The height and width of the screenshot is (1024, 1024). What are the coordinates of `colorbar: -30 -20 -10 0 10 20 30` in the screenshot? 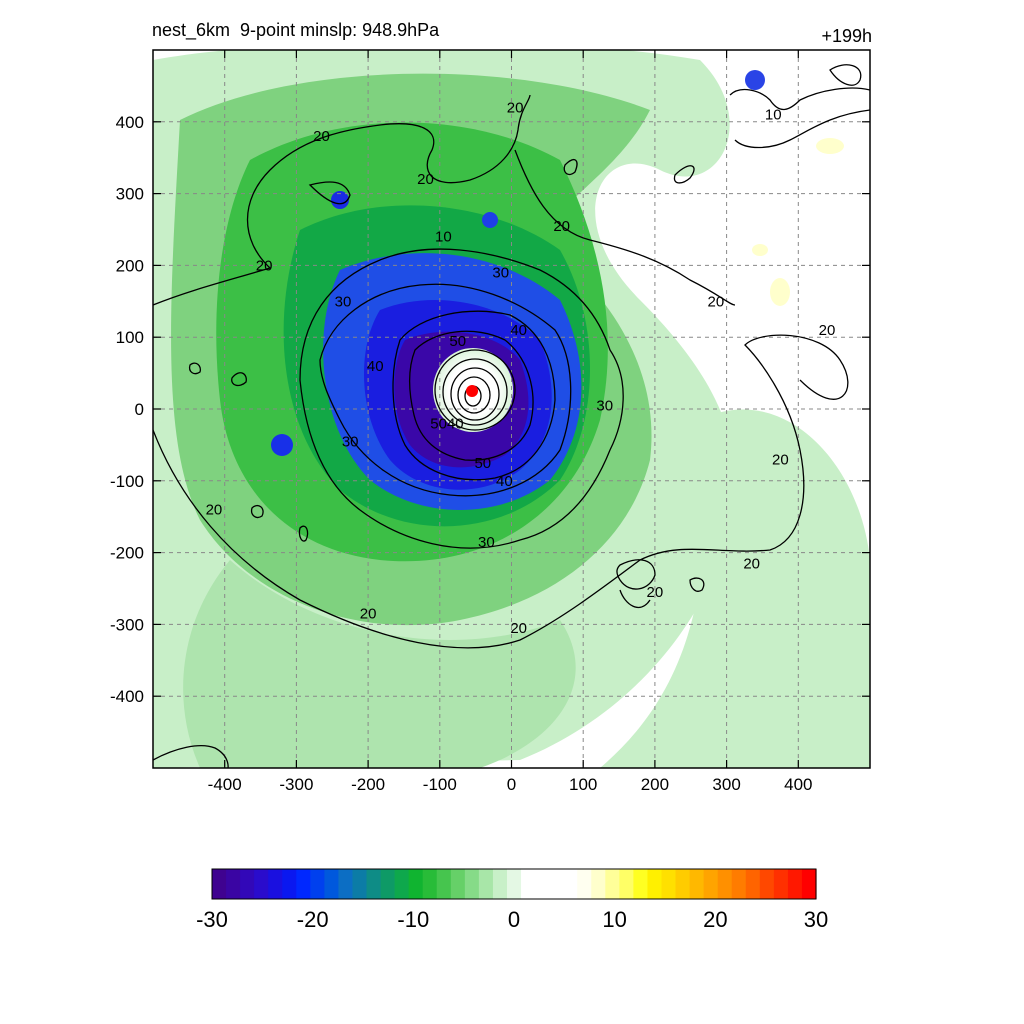 It's located at (512, 900).